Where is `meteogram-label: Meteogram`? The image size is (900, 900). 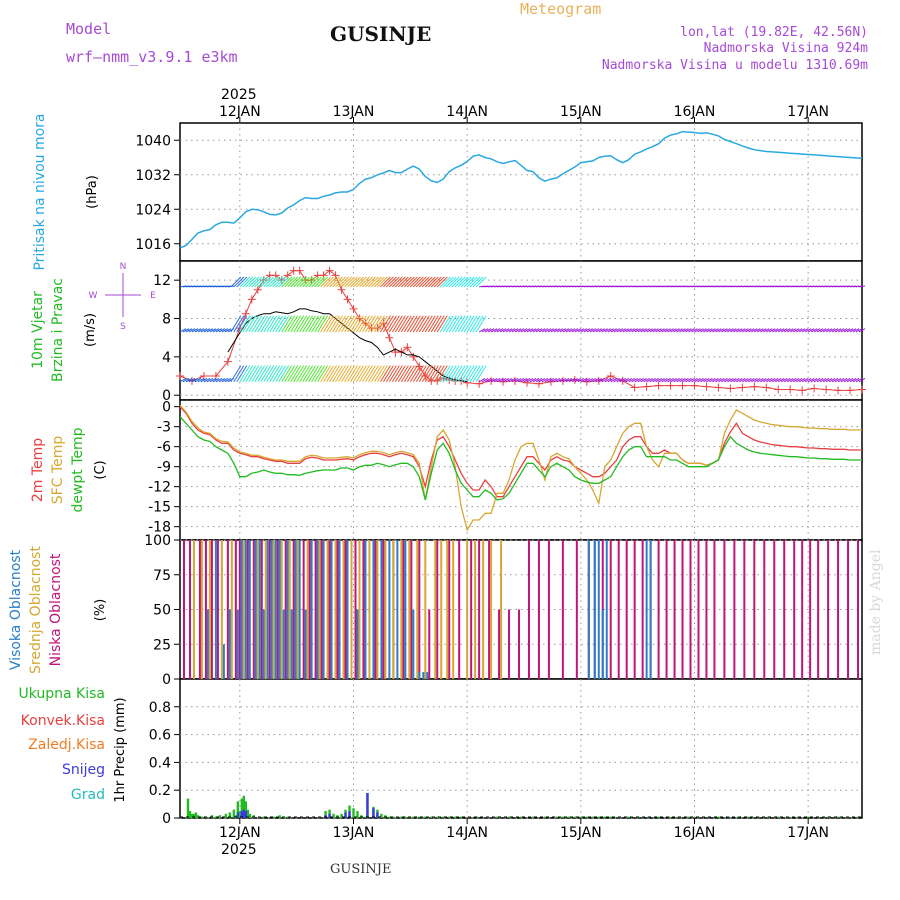 meteogram-label: Meteogram is located at coordinates (561, 9).